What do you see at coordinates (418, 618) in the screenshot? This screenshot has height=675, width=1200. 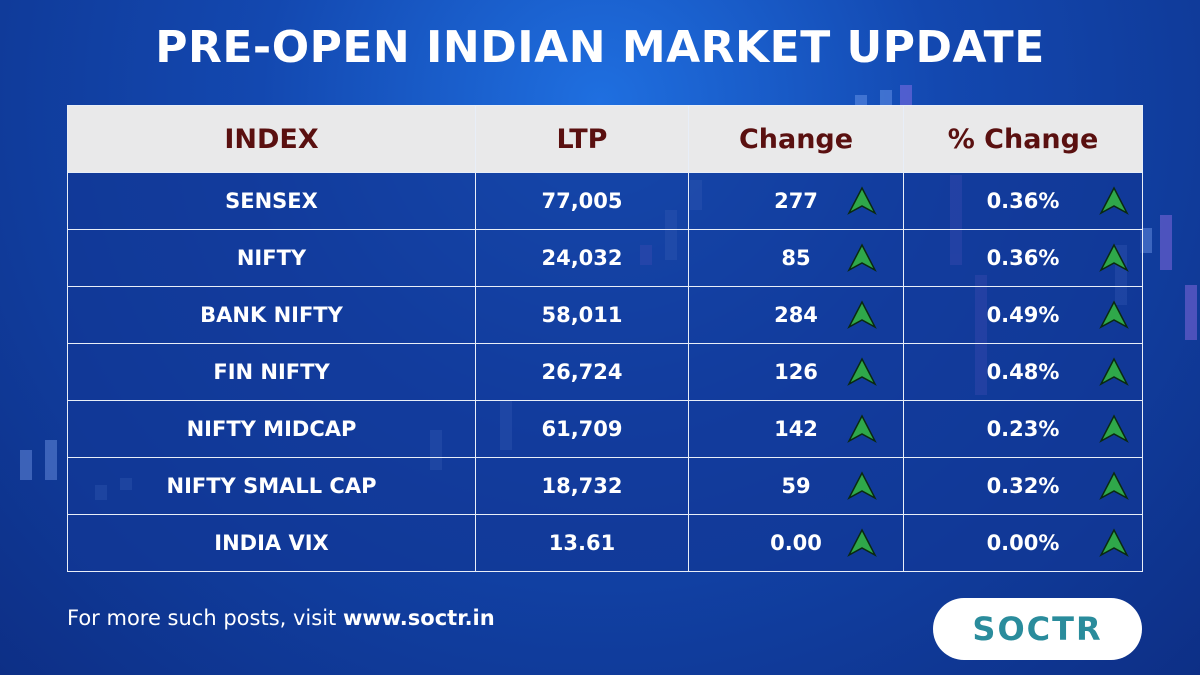 I see `footer-link: www.soctr.in` at bounding box center [418, 618].